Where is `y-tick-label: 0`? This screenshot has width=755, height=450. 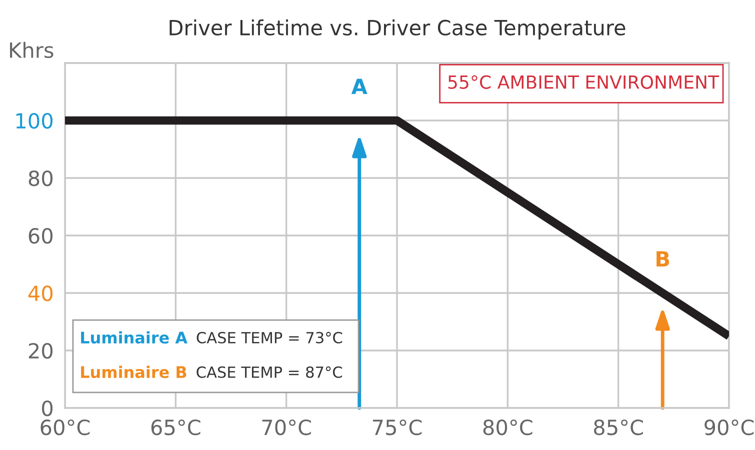
y-tick-label: 0 is located at coordinates (47, 408).